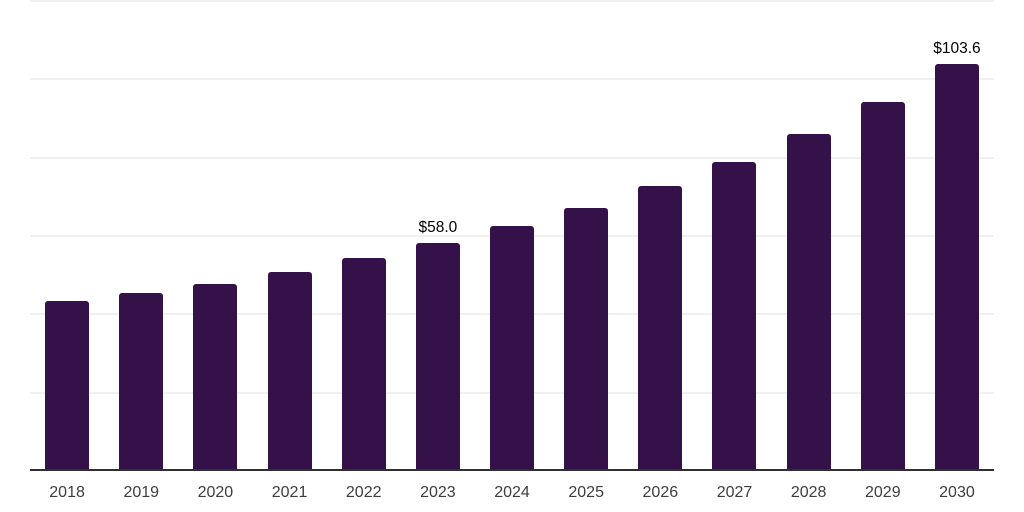 The image size is (1024, 512). I want to click on band-2020, so click(215, 235).